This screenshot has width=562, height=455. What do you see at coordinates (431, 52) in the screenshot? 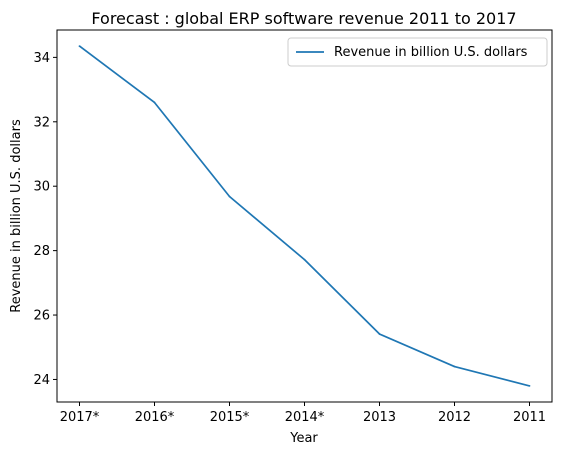
I see `legend-label-revenue: Revenue in billion U.S. dollars` at bounding box center [431, 52].